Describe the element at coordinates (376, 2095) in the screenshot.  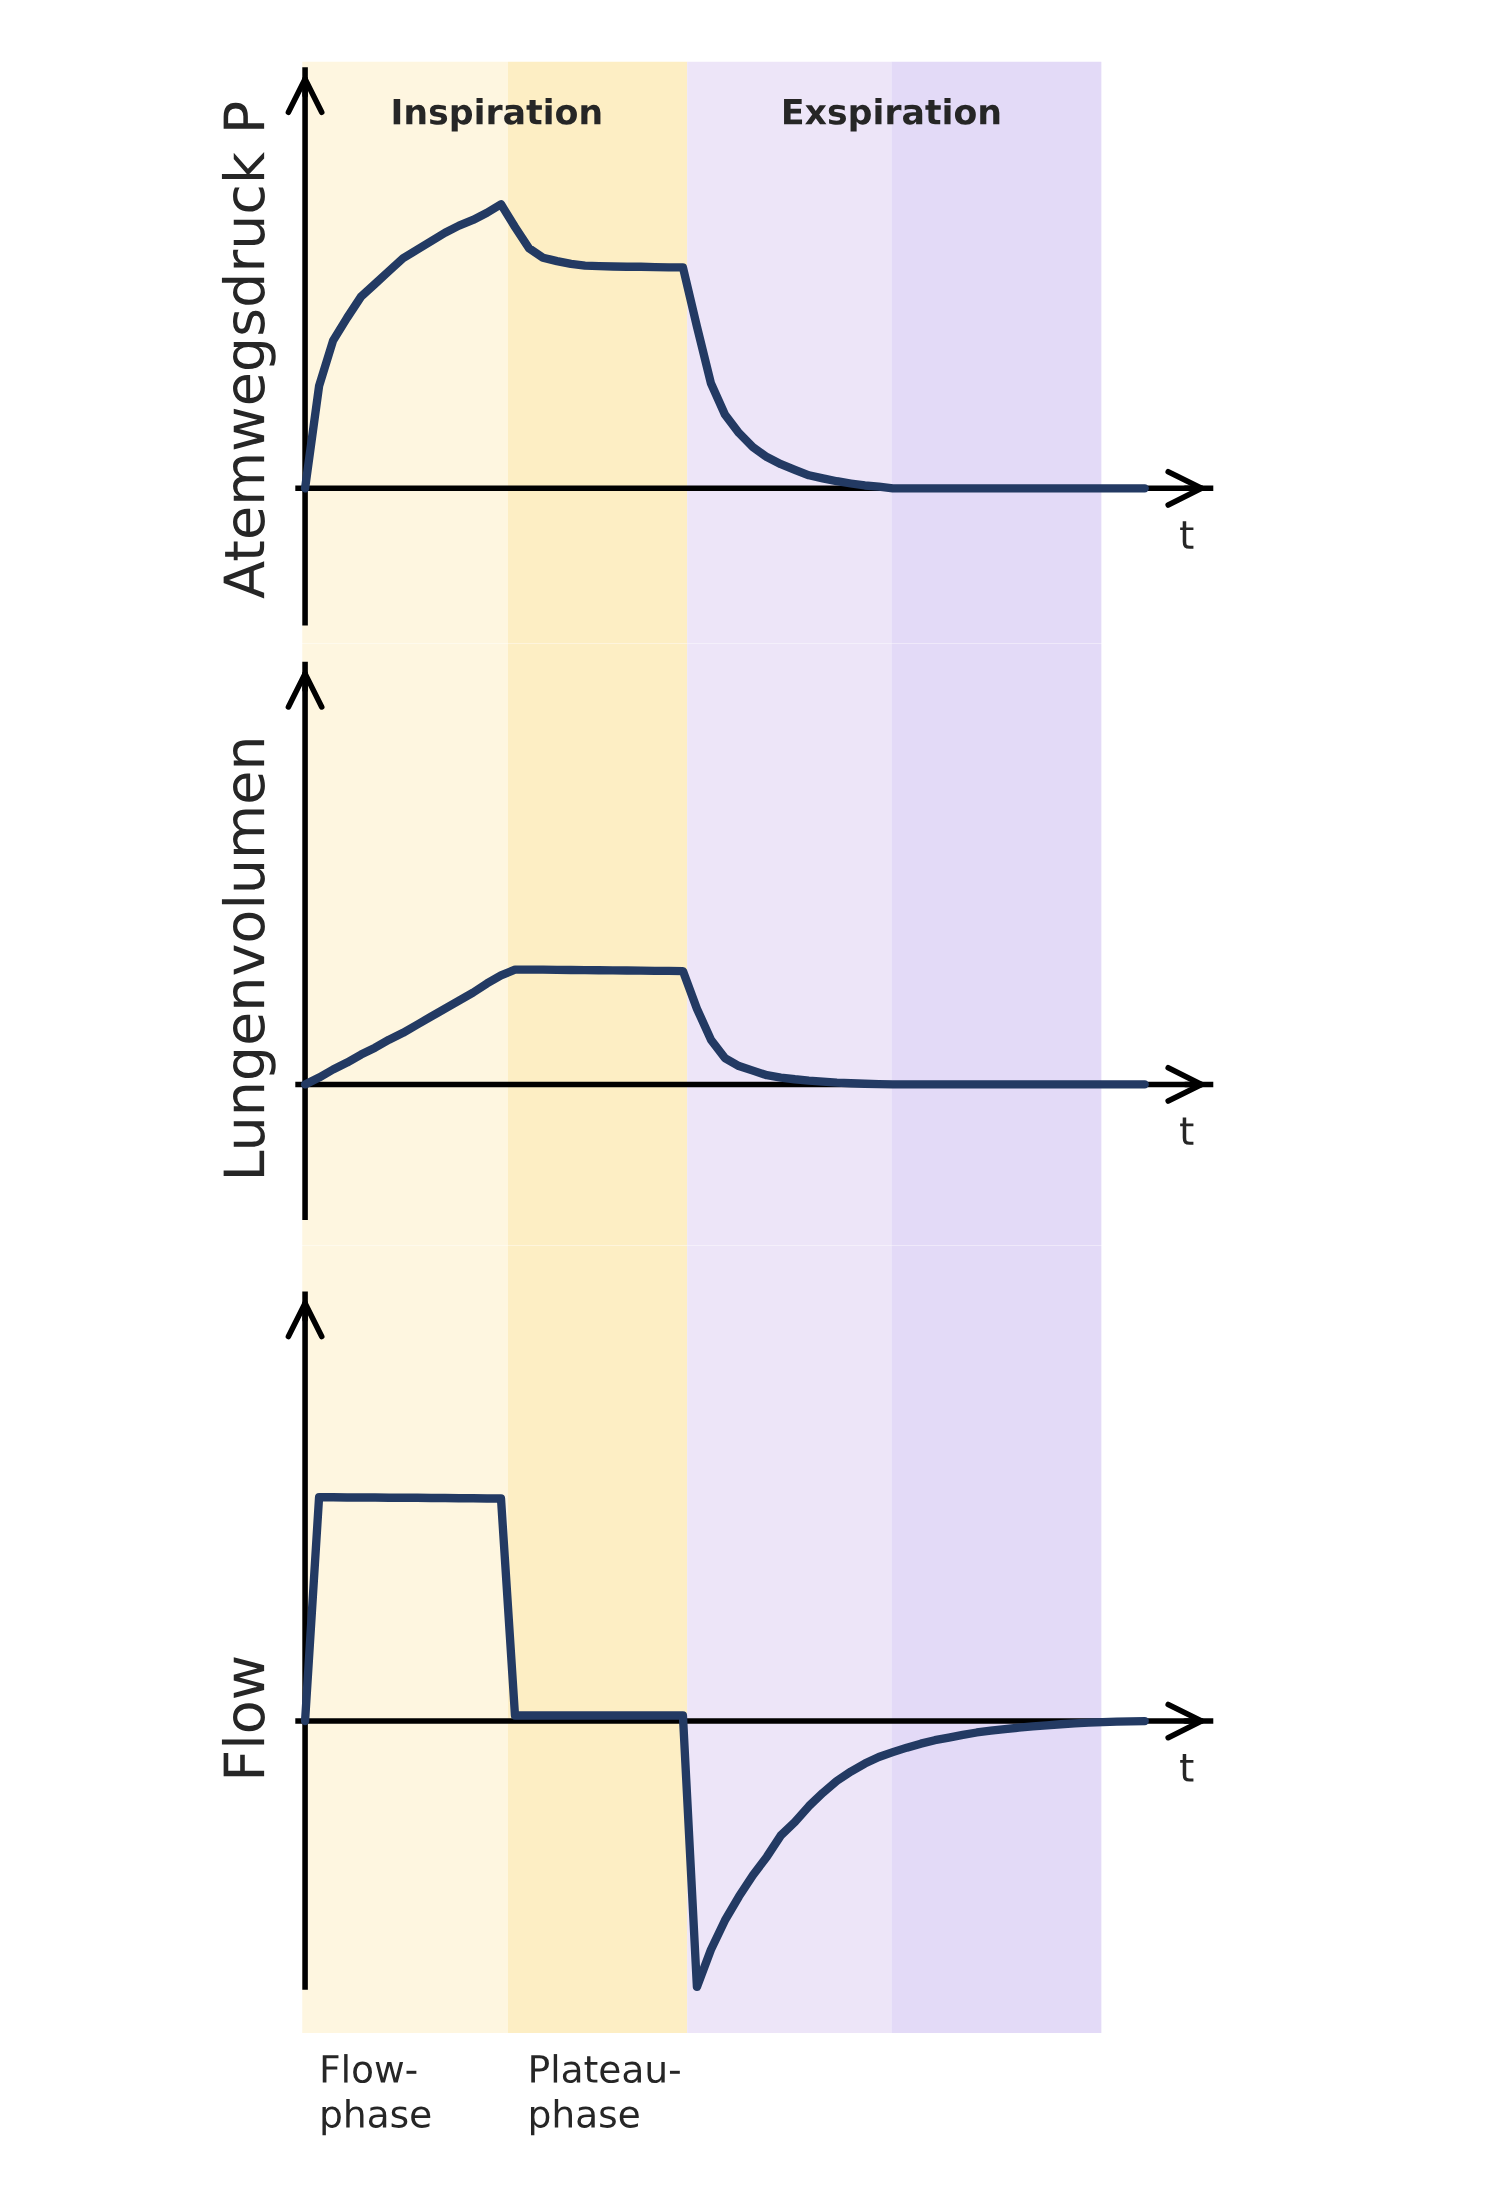
I see `text: Flow- phase` at that location.